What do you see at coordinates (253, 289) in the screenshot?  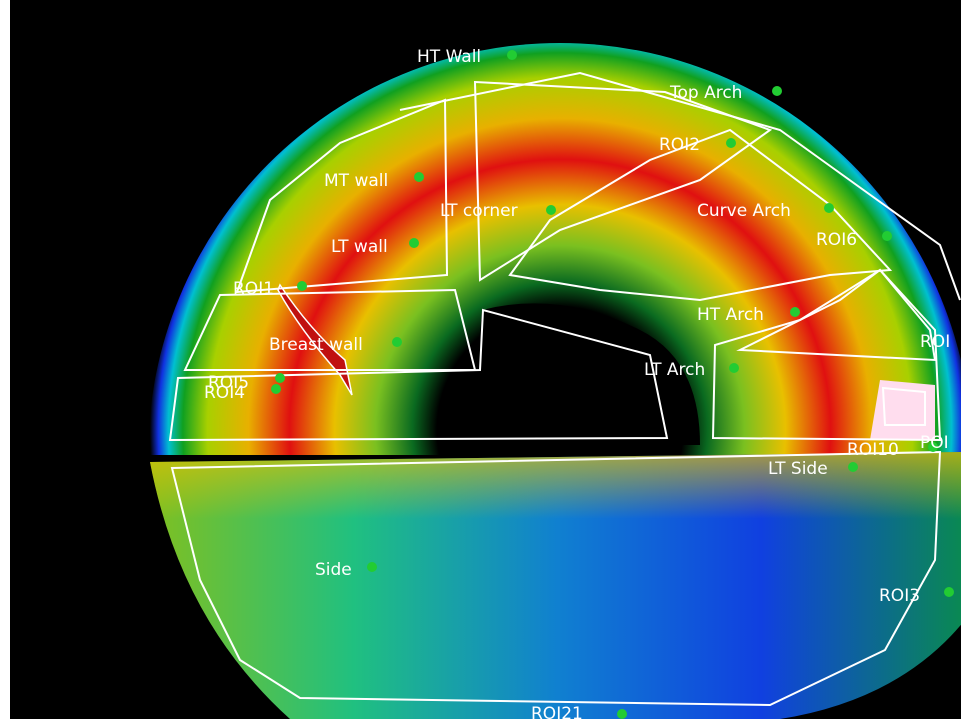 I see `roi-label: ROI1` at bounding box center [253, 289].